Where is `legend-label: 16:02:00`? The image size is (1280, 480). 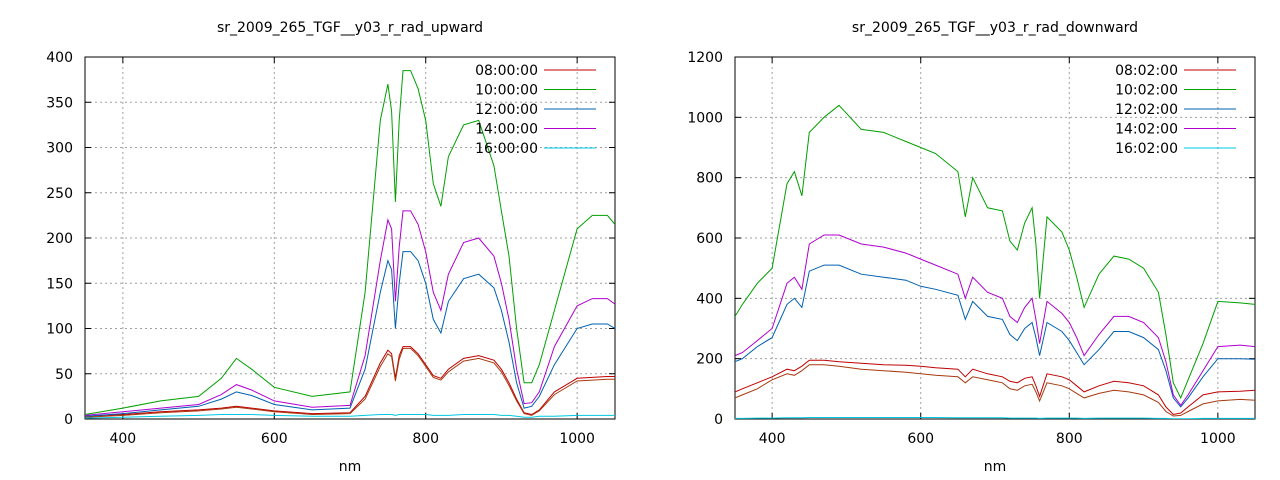 legend-label: 16:02:00 is located at coordinates (1146, 149).